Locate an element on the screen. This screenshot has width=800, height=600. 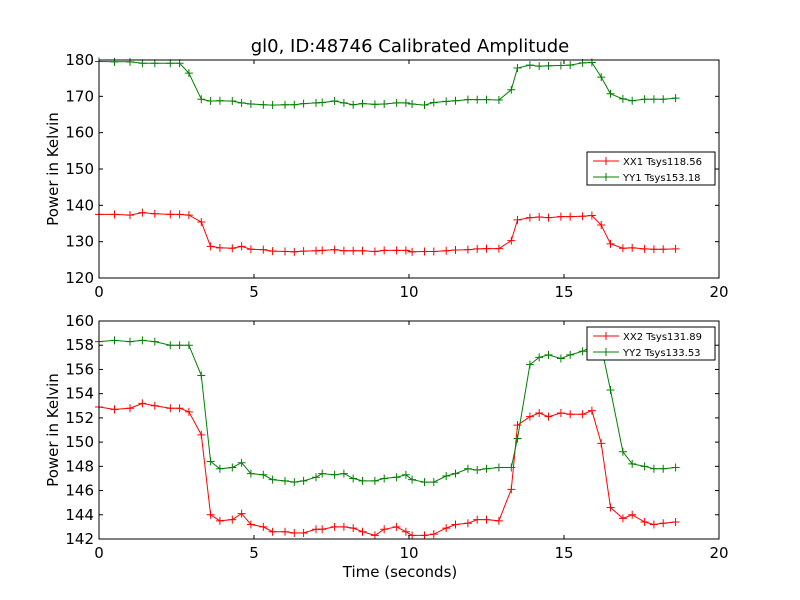
bottom-y-tick-label: 150 is located at coordinates (79, 442).